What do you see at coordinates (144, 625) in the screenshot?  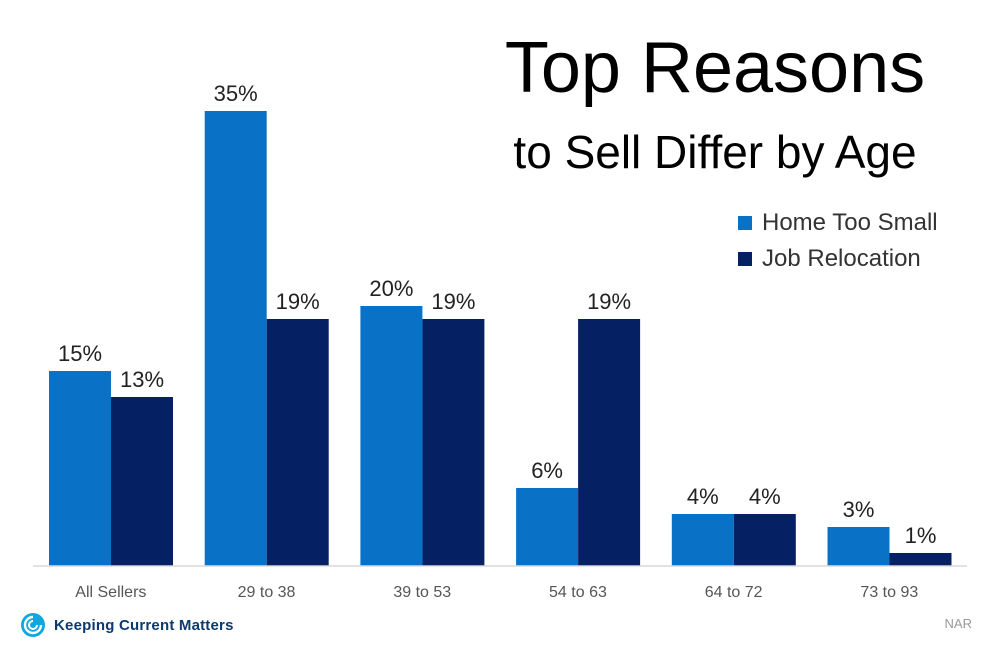 I see `brand-name: Keeping Current Matters` at bounding box center [144, 625].